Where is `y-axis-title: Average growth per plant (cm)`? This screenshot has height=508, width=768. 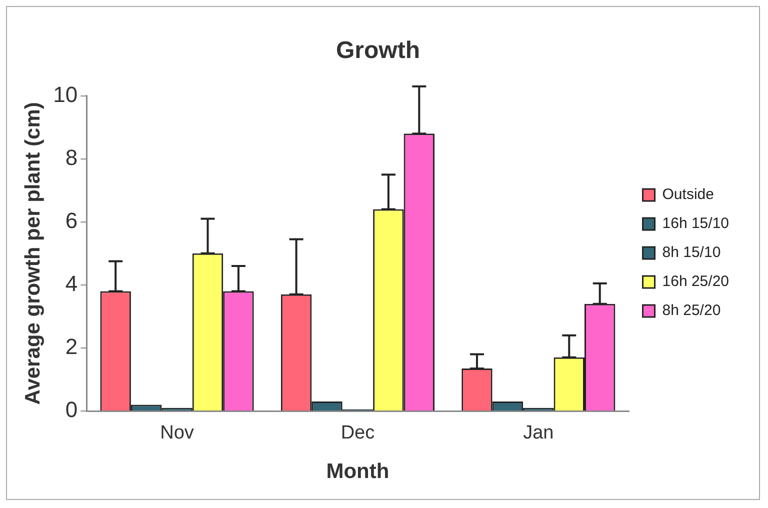
y-axis-title: Average growth per plant (cm) is located at coordinates (32, 253).